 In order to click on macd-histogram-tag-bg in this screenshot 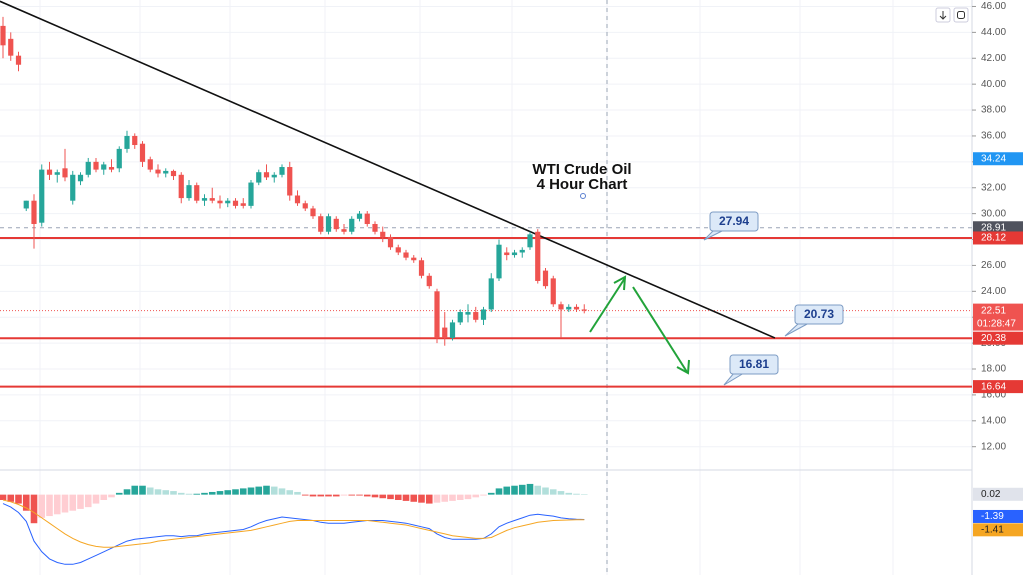, I will do `click(998, 494)`.